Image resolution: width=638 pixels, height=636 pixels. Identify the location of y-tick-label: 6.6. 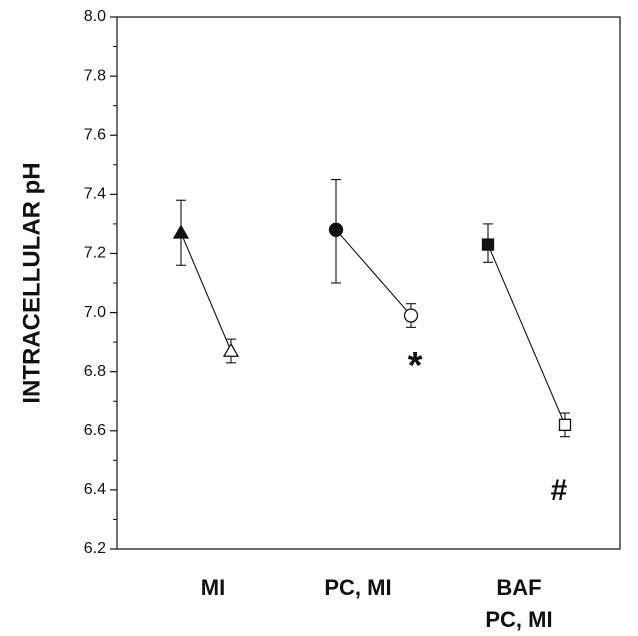
(95, 430).